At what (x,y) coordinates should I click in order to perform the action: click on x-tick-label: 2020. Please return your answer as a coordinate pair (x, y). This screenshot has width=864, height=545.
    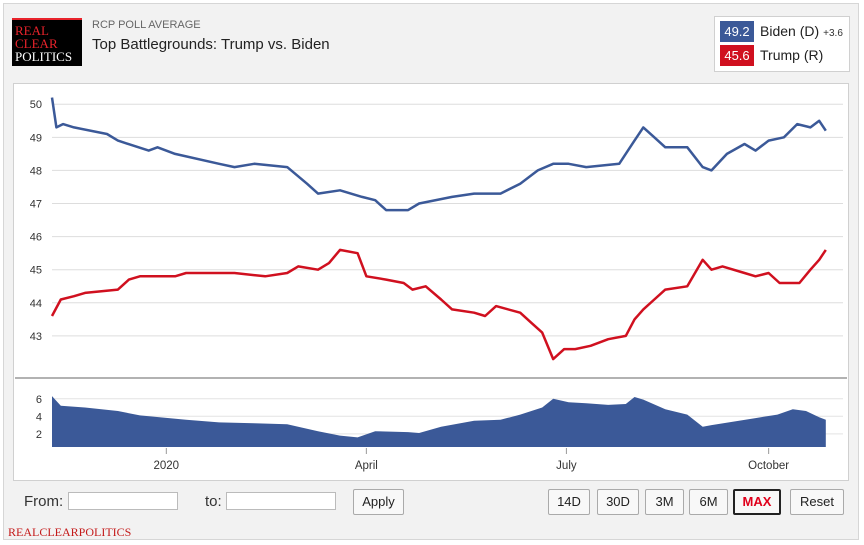
    Looking at the image, I should click on (167, 466).